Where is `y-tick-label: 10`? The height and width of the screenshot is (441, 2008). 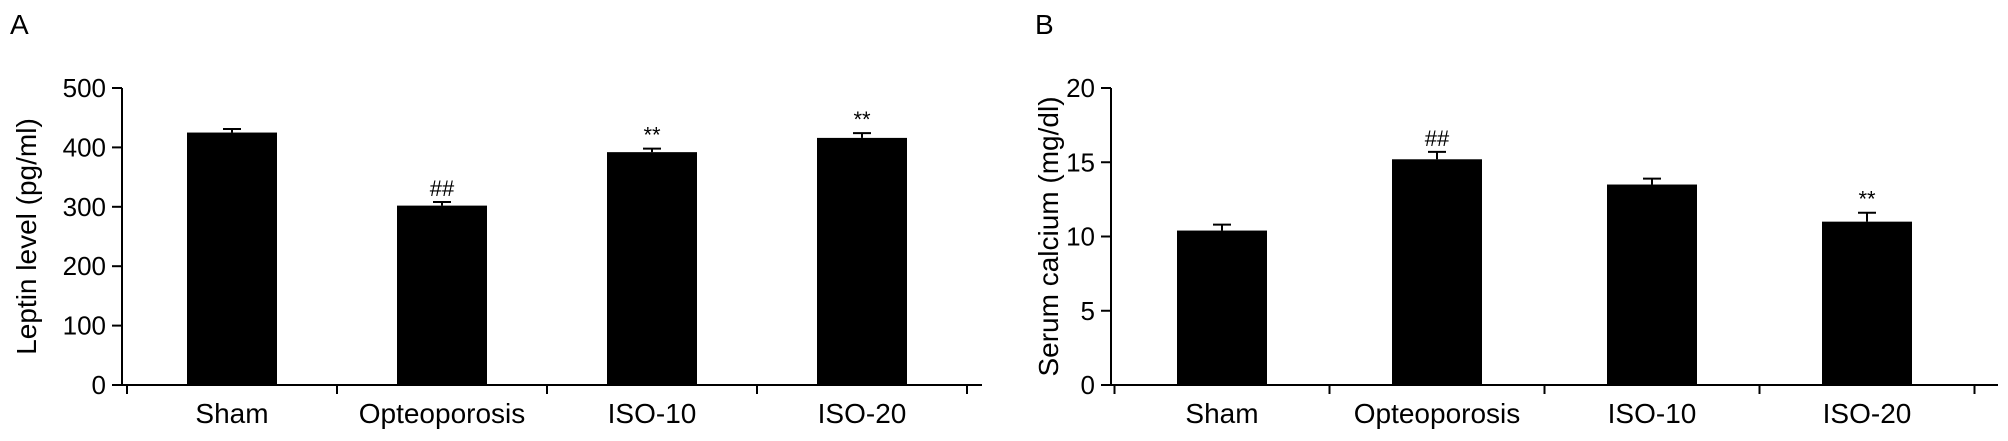
y-tick-label: 10 is located at coordinates (1080, 237).